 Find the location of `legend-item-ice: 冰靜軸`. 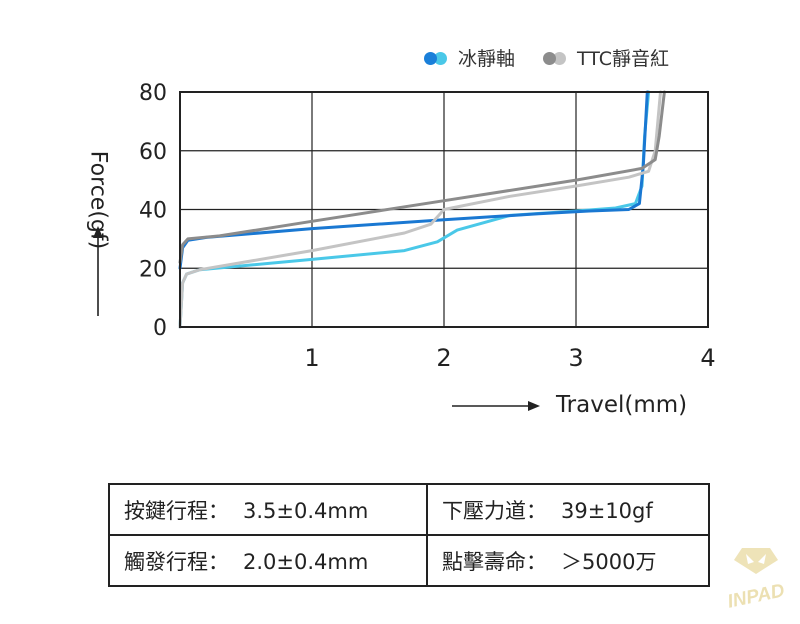

legend-item-ice: 冰靜軸 is located at coordinates (469, 57).